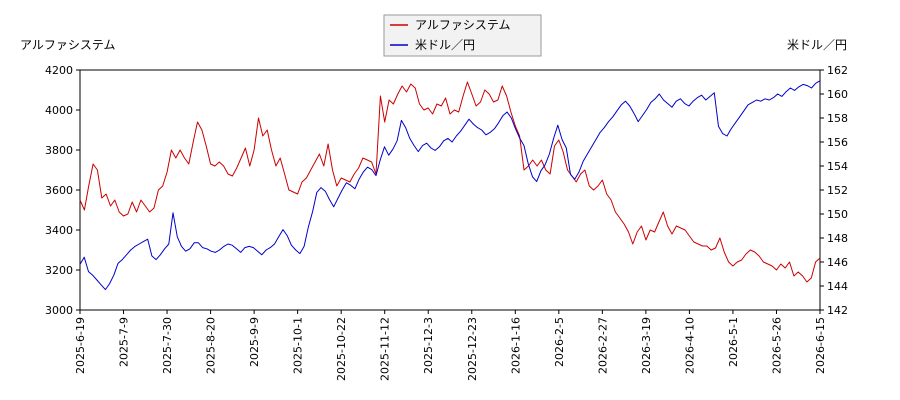  I want to click on x-tick-label: 2025-10-1, so click(298, 345).